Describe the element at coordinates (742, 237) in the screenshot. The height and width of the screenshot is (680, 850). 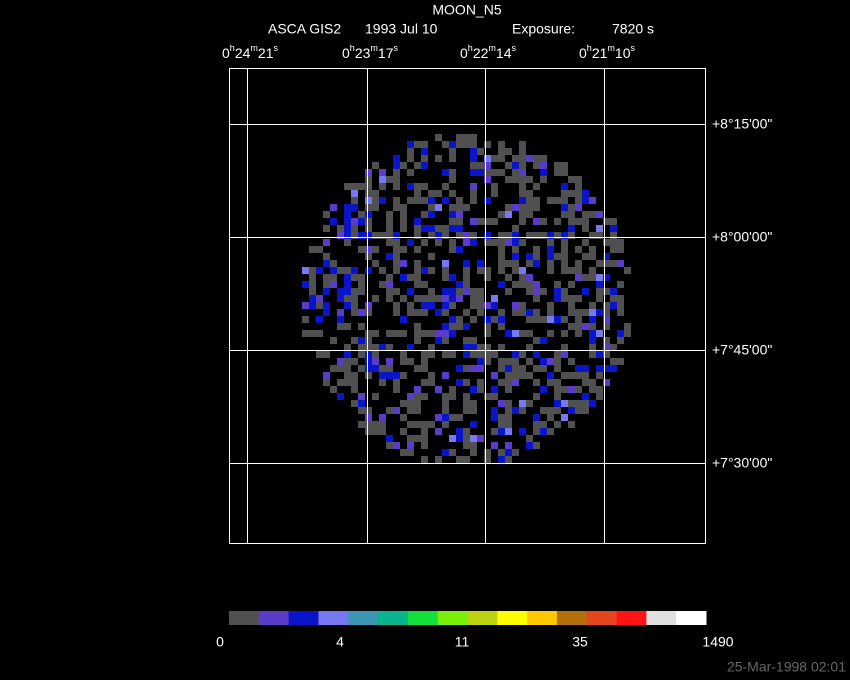
I see `dec-label: +8°00'00"` at that location.